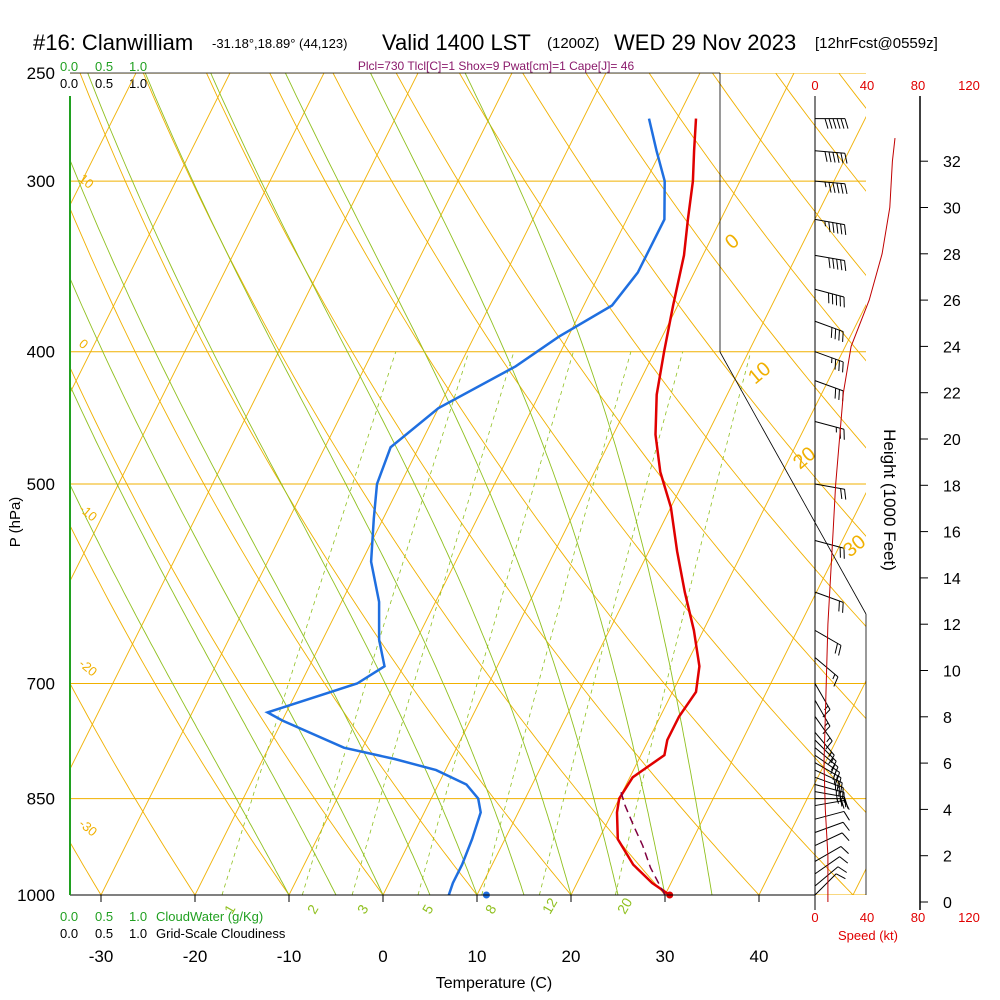 This screenshot has width=1000, height=1000. Describe the element at coordinates (103, 75) in the screenshot. I see `cloud-scale-top: 0.0 0.5 1.0 0.0 0.5 1.0` at that location.